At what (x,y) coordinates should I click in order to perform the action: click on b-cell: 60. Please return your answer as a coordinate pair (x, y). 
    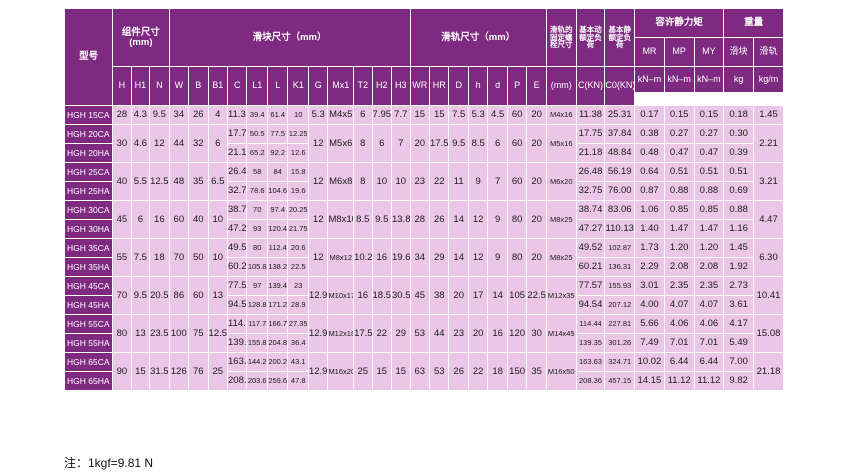
    Looking at the image, I should click on (198, 295).